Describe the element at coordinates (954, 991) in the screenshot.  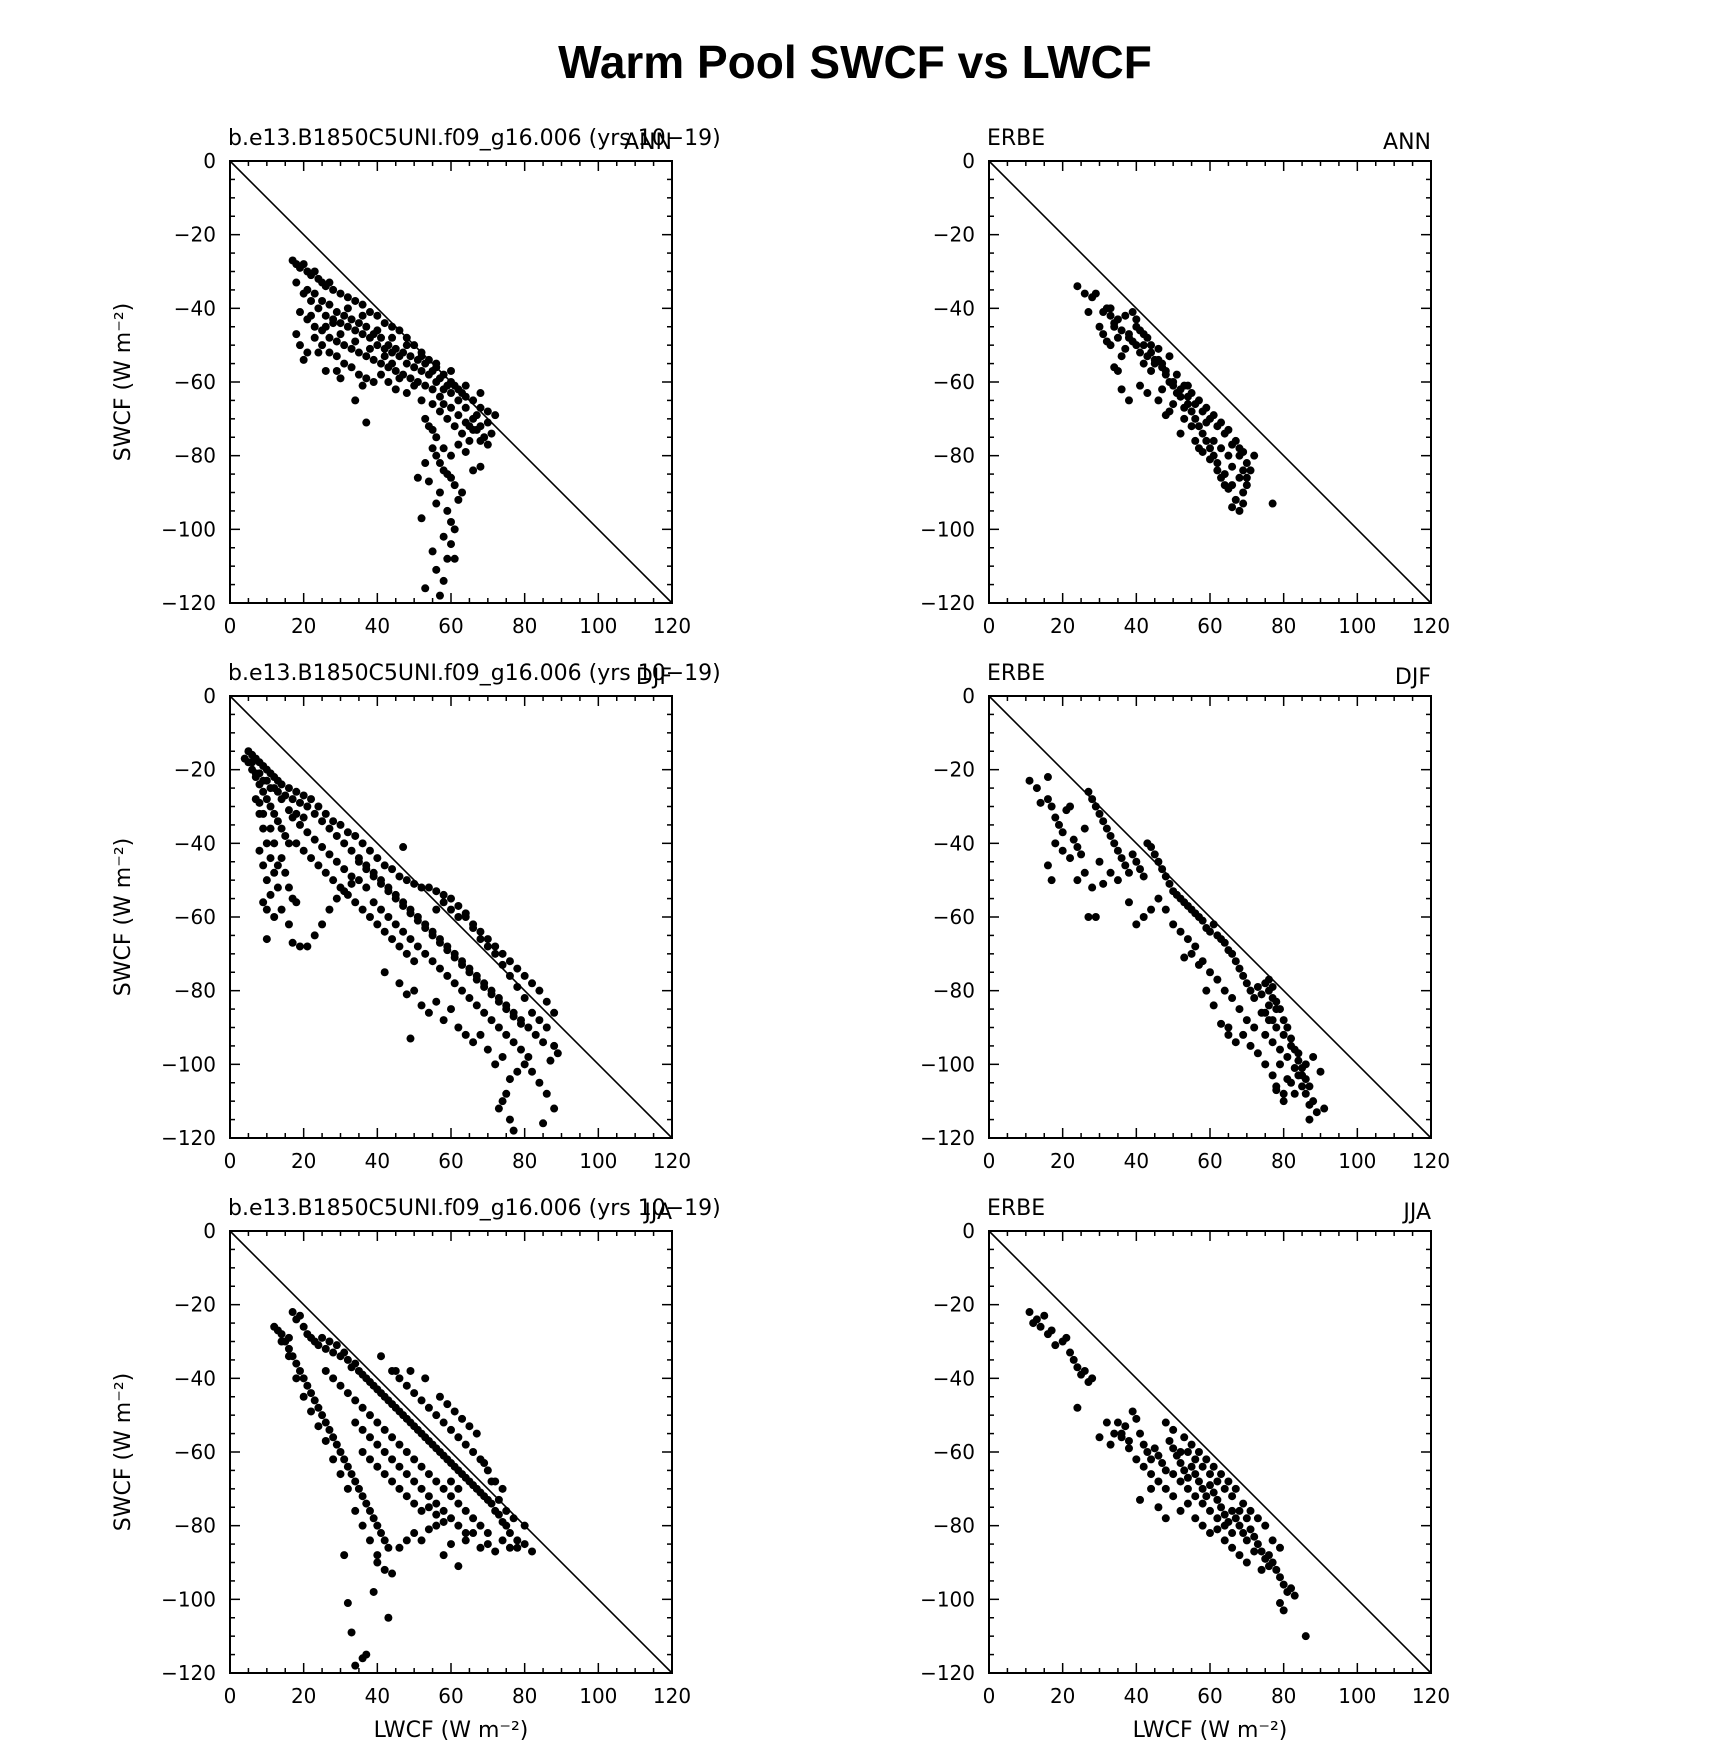
I see `y-tick-label: −80` at that location.